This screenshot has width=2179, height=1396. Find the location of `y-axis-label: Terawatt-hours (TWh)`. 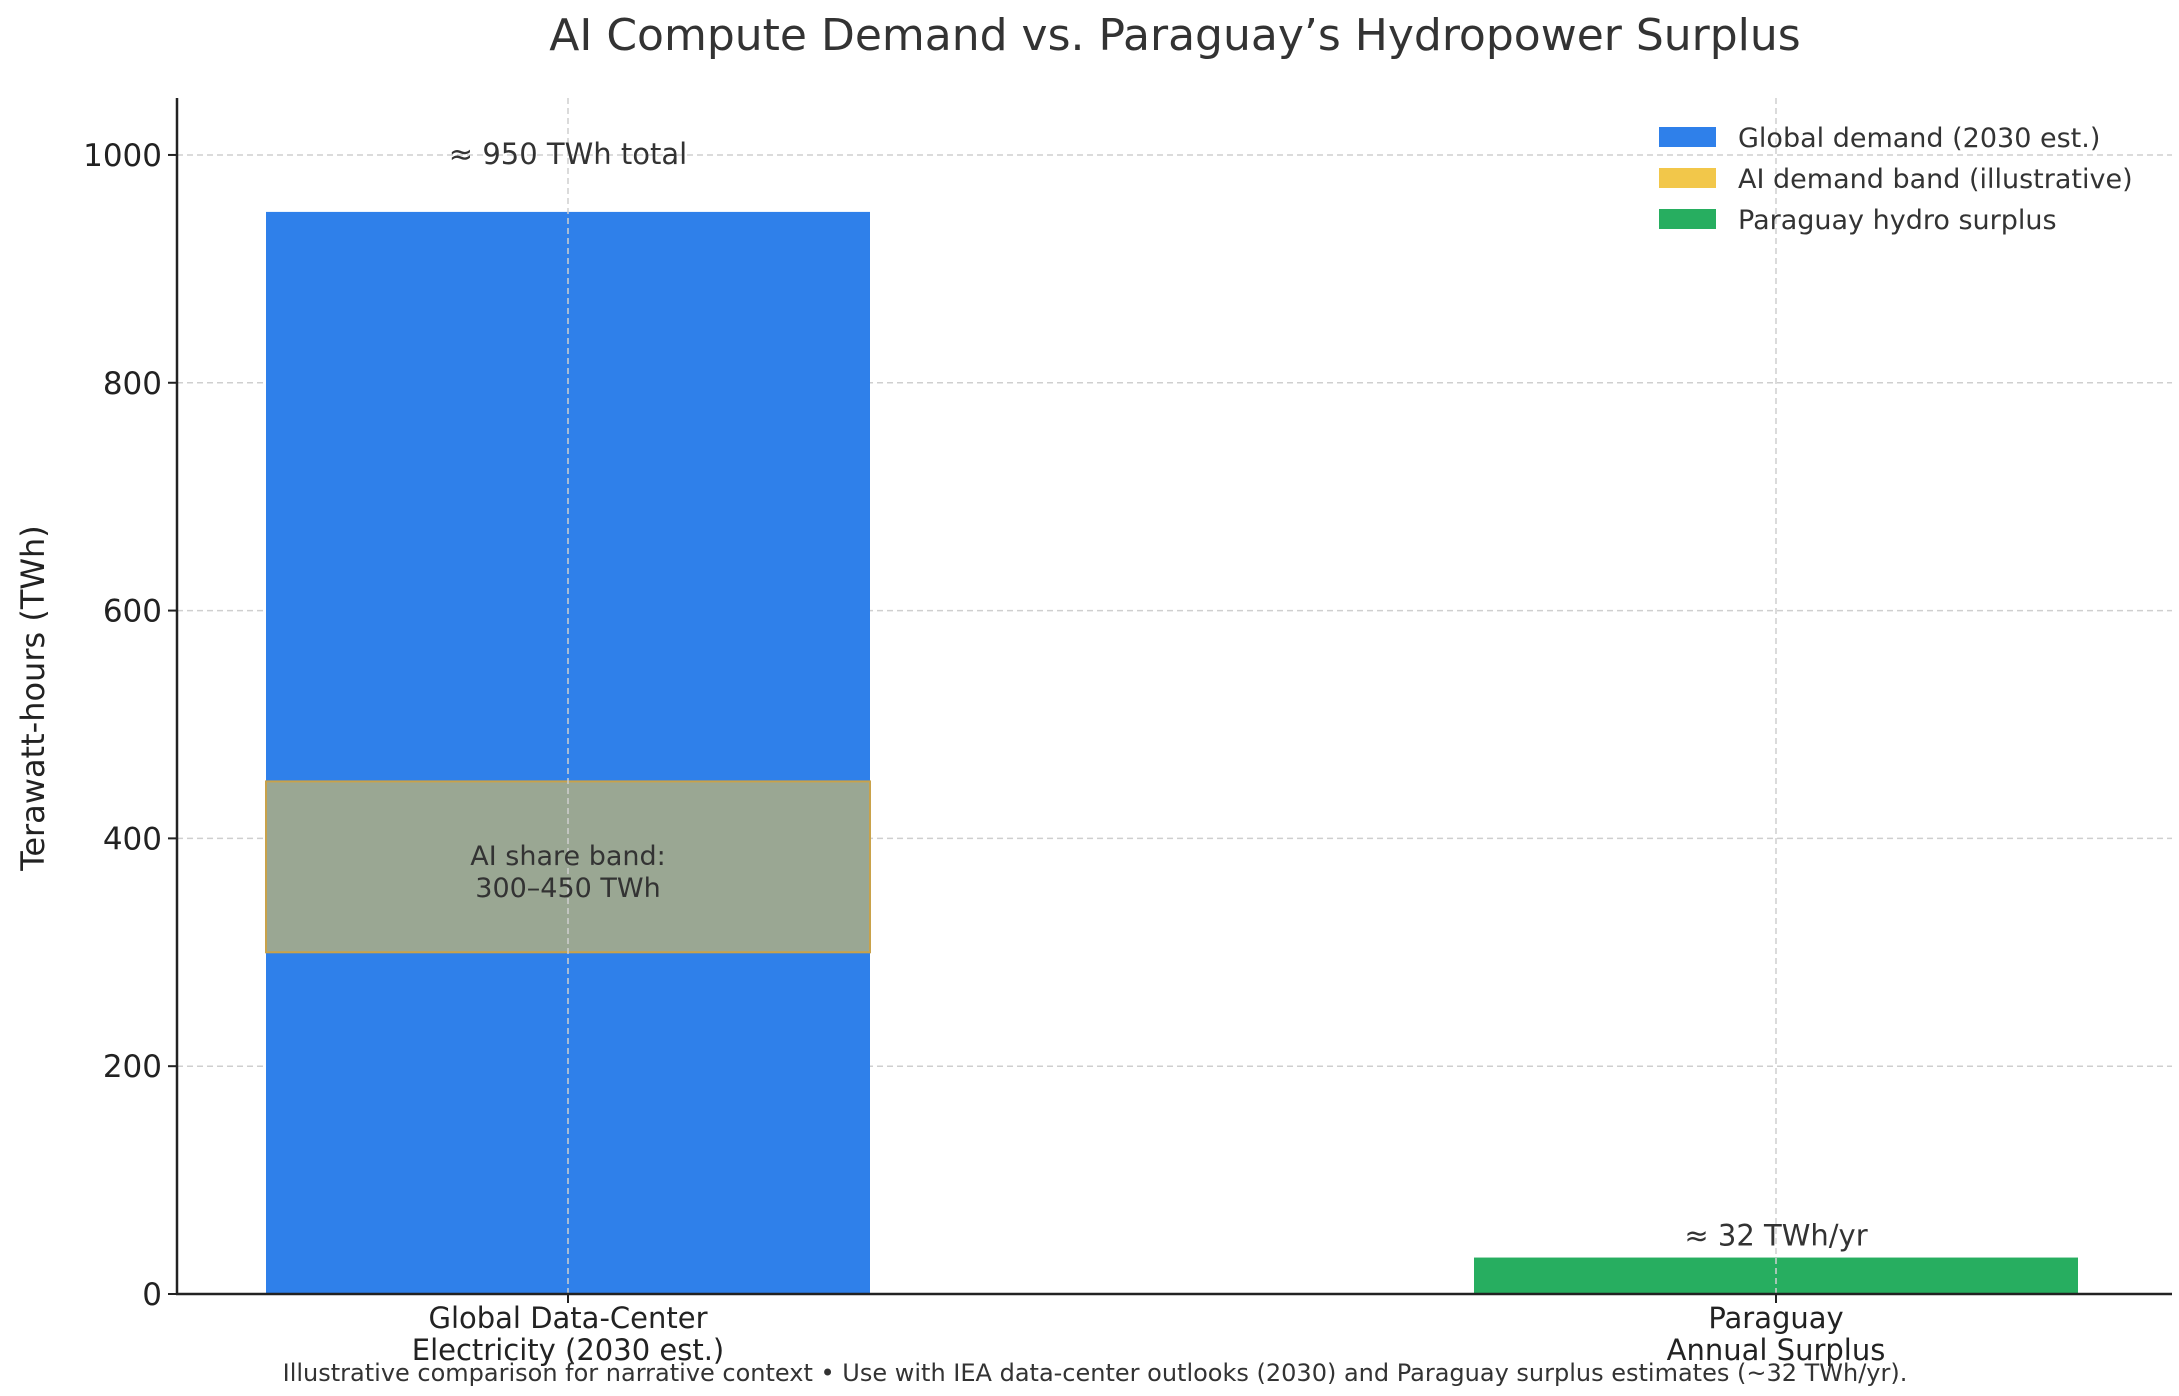

y-axis-label: Terawatt-hours (TWh) is located at coordinates (33, 698).